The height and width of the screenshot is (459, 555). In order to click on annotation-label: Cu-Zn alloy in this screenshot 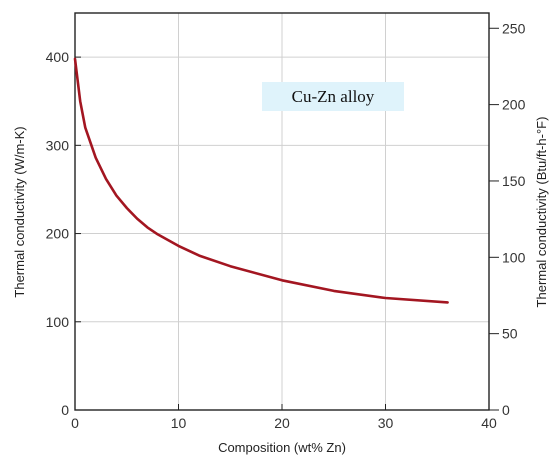, I will do `click(333, 96)`.